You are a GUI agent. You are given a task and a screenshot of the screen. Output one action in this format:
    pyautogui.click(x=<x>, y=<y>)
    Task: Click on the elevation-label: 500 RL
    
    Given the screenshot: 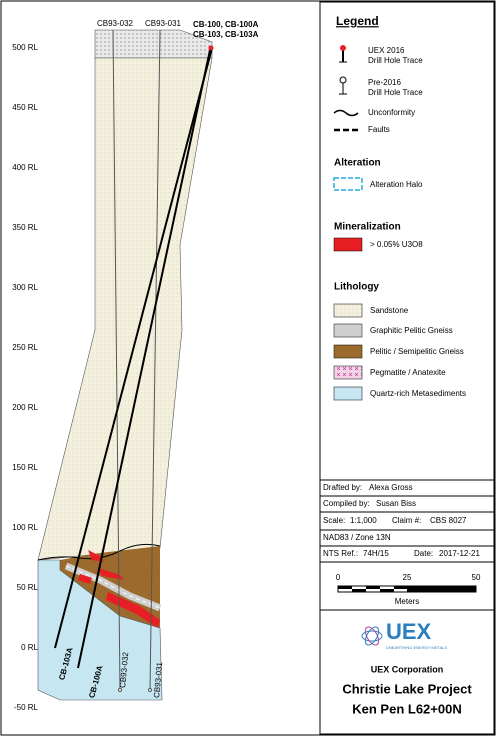 What is the action you would take?
    pyautogui.click(x=25, y=47)
    